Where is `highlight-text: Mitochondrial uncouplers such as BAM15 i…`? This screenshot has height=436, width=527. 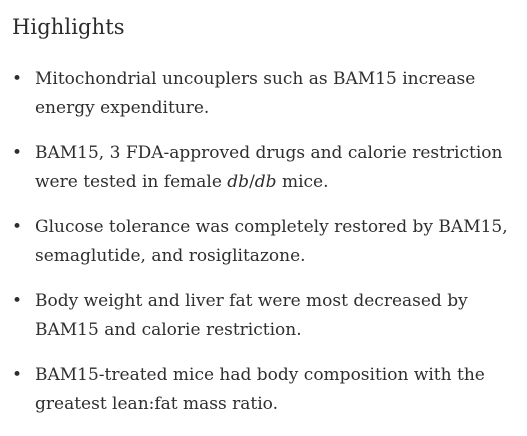
highlight-text: Mitochondrial uncouplers such as BAM15 i… is located at coordinates (255, 93).